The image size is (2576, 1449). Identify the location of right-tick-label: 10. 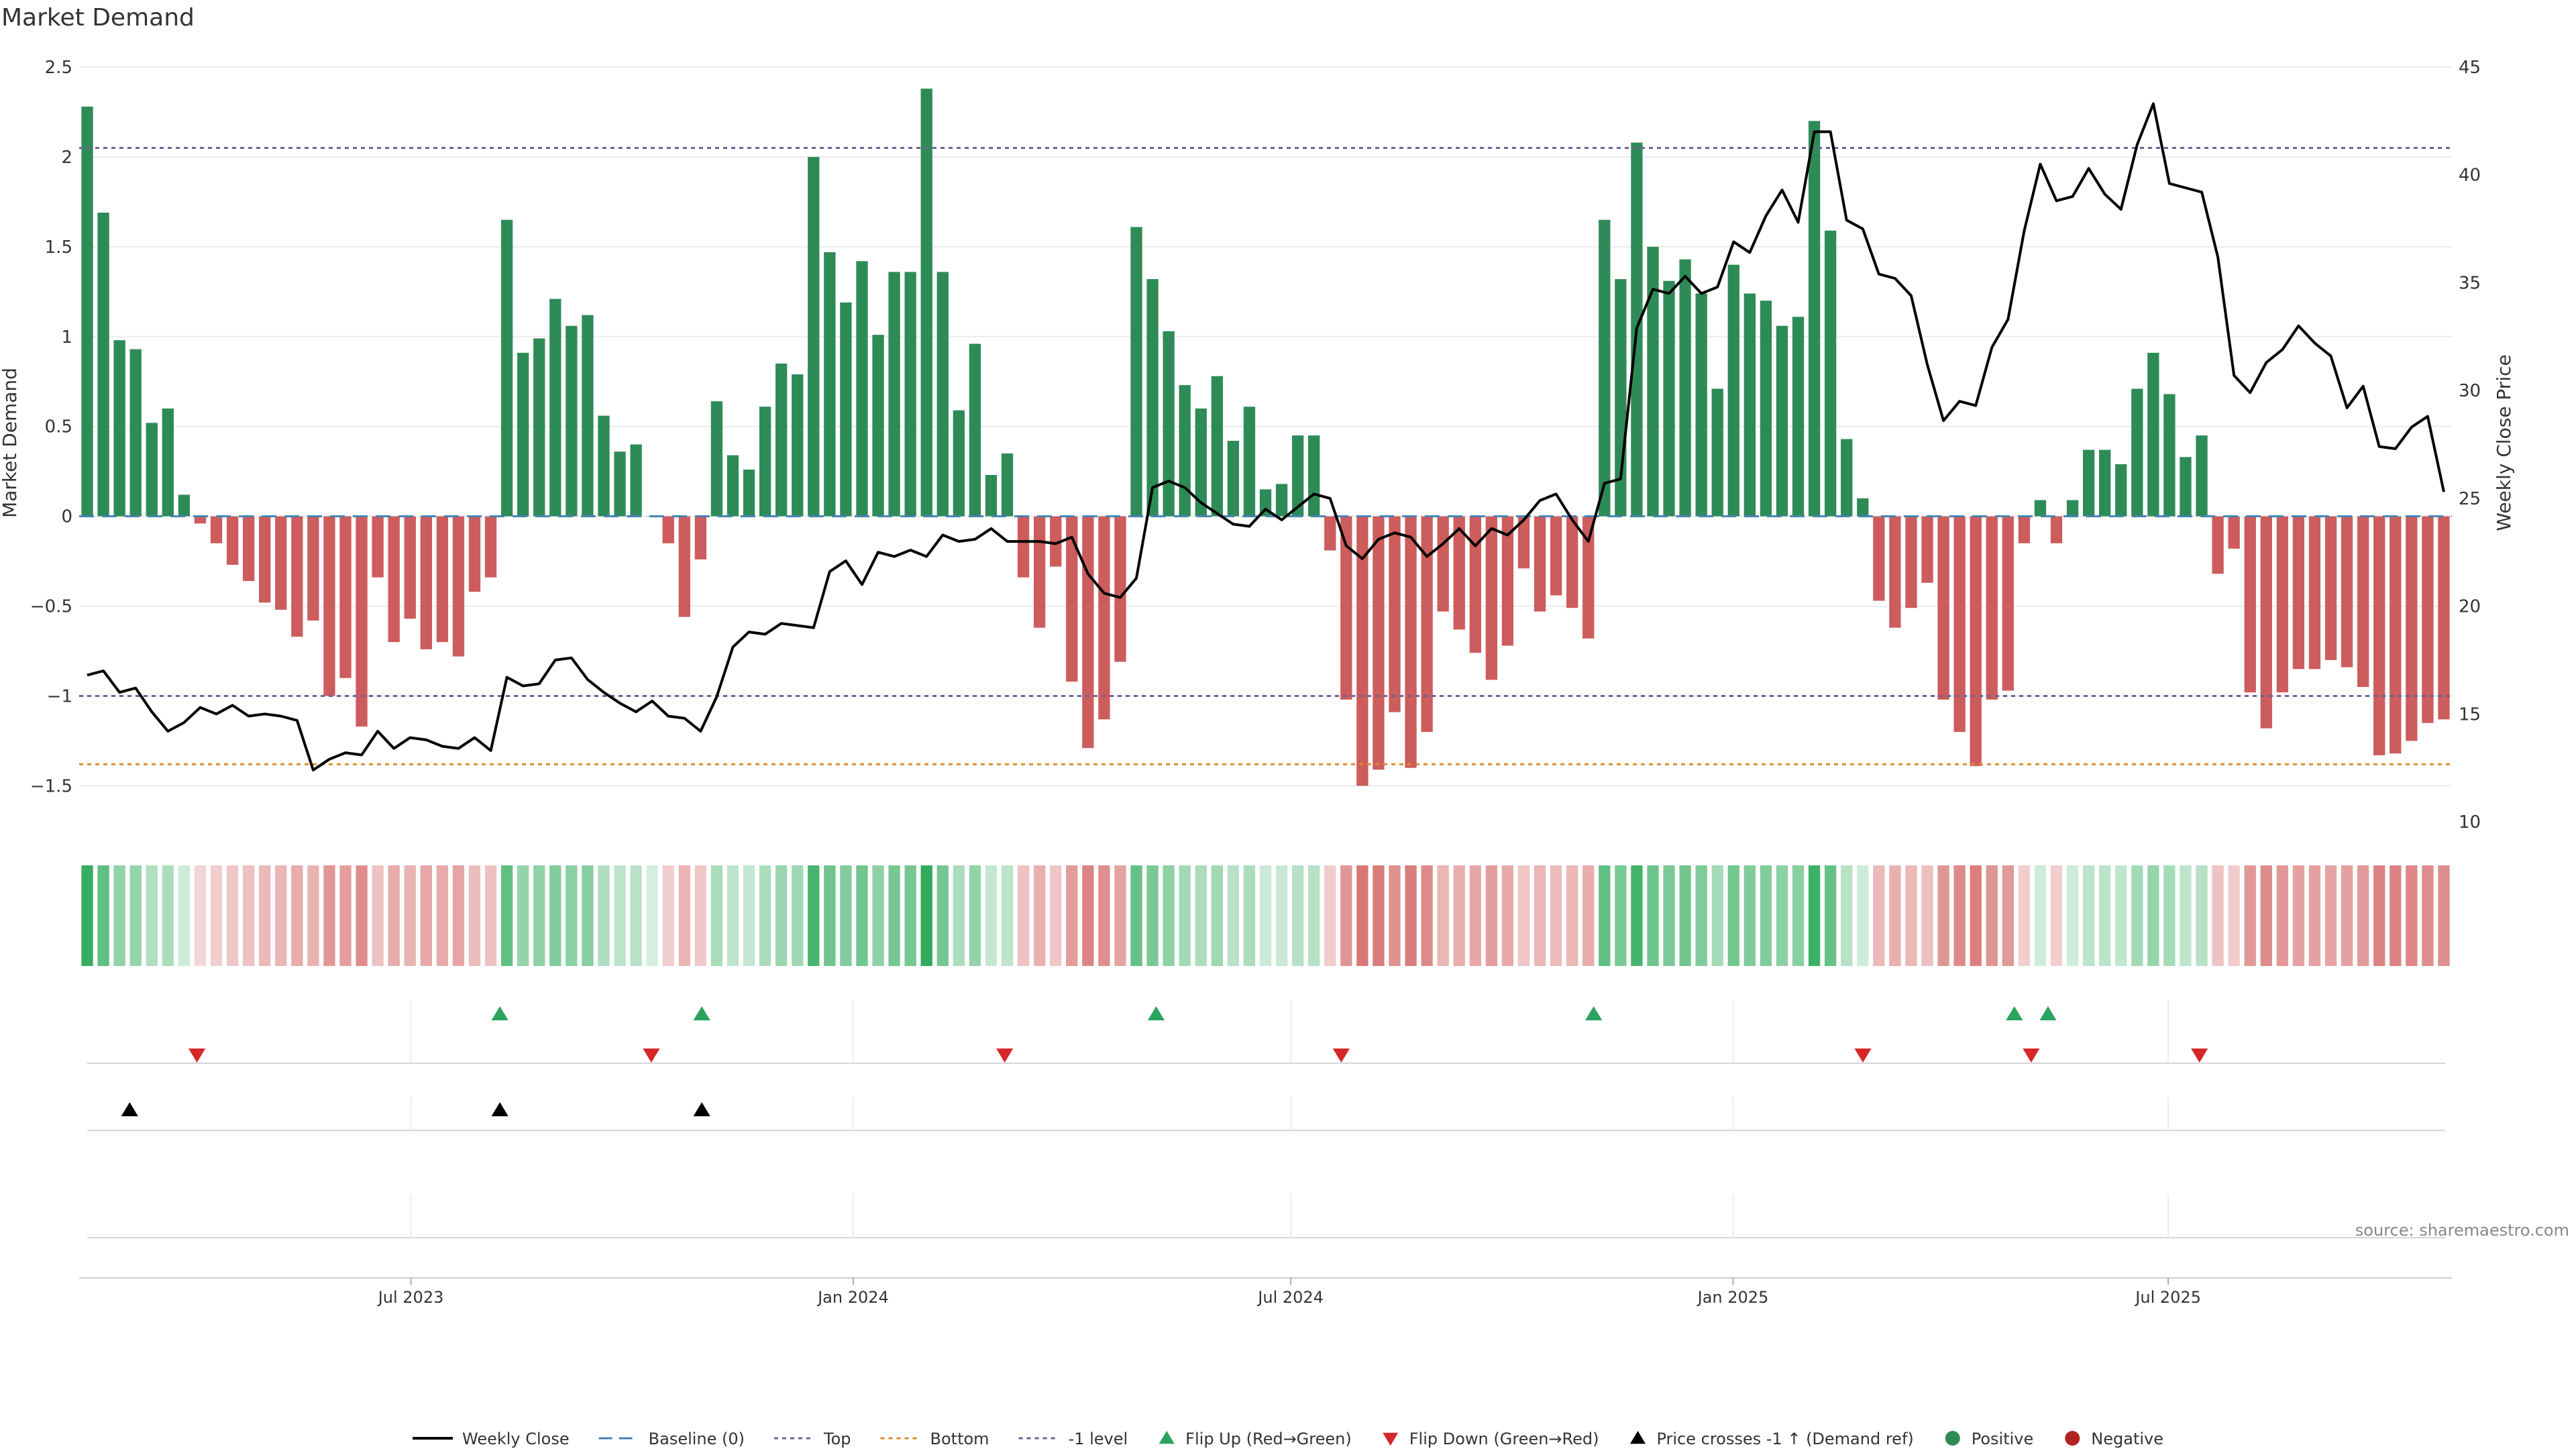
(2470, 822).